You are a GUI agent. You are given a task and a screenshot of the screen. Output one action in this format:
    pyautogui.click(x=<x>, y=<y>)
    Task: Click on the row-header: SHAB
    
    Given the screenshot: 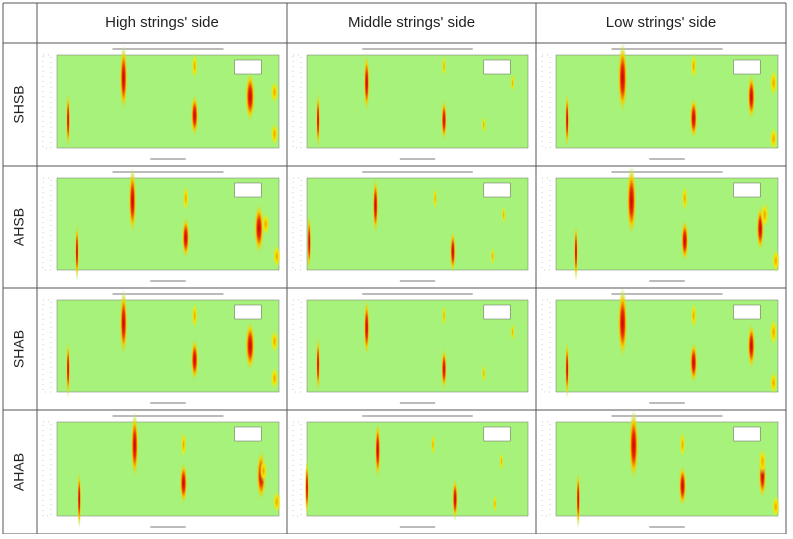 What is the action you would take?
    pyautogui.click(x=19, y=349)
    